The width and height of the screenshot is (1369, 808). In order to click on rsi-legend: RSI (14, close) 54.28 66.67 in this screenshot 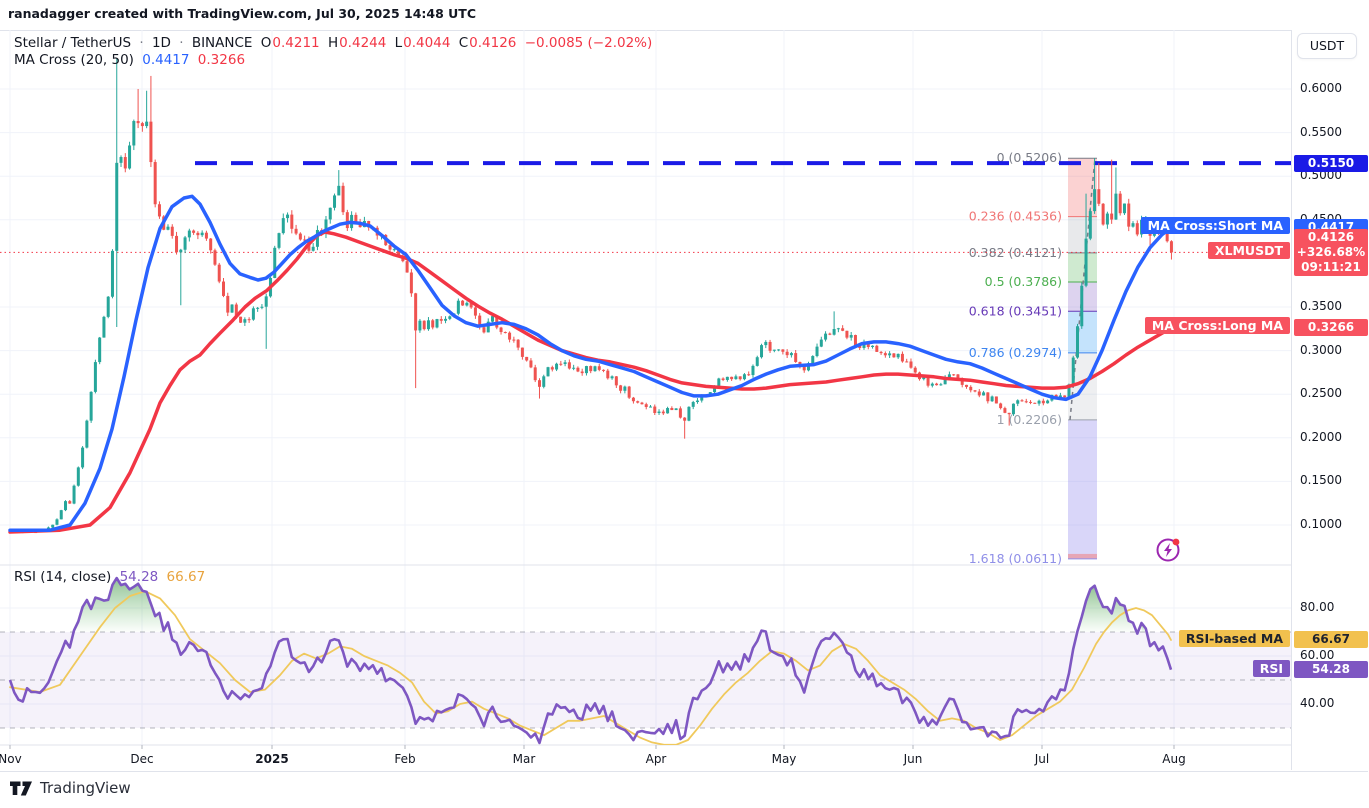, I will do `click(111, 577)`.